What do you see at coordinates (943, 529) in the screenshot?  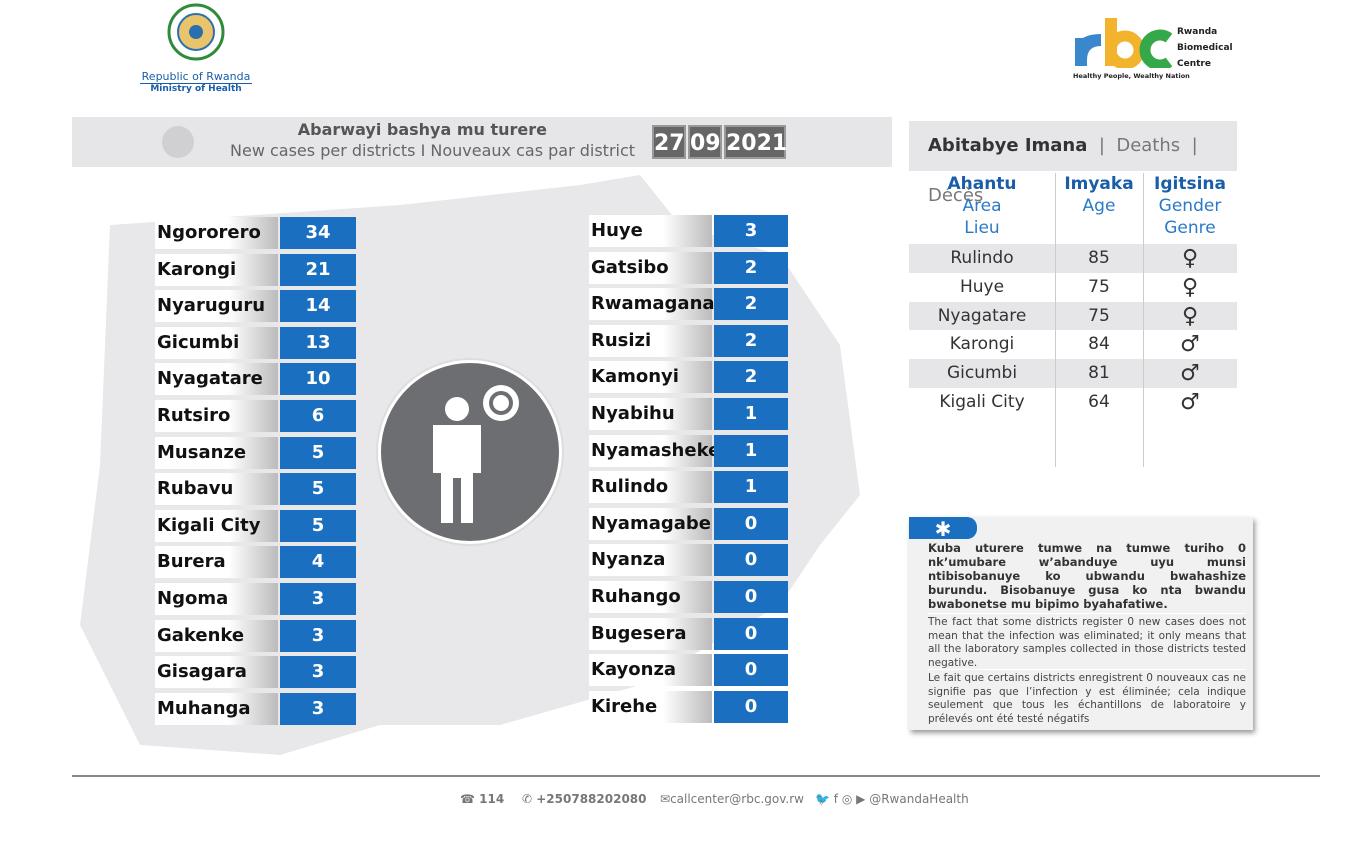 I see `asterisk-icon: ✱` at bounding box center [943, 529].